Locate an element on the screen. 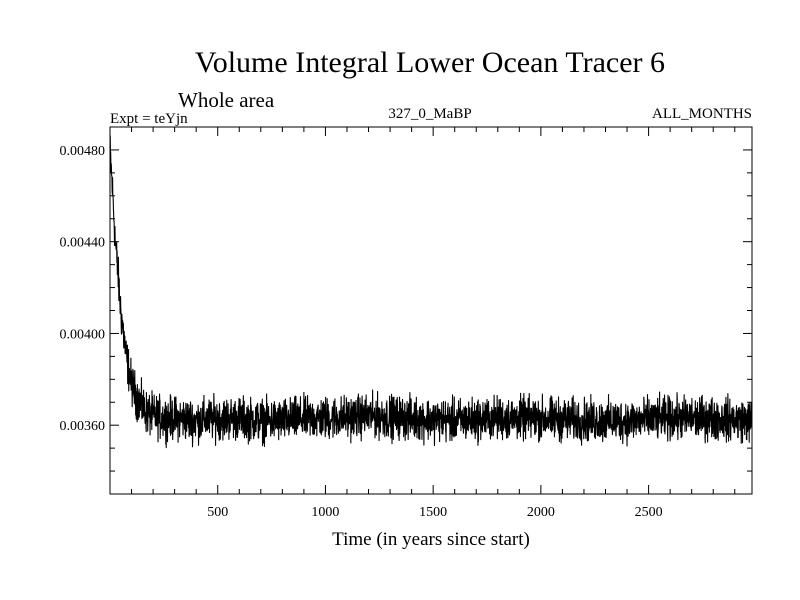 The width and height of the screenshot is (800, 600). y-tick-label: 0.00360 is located at coordinates (83, 426).